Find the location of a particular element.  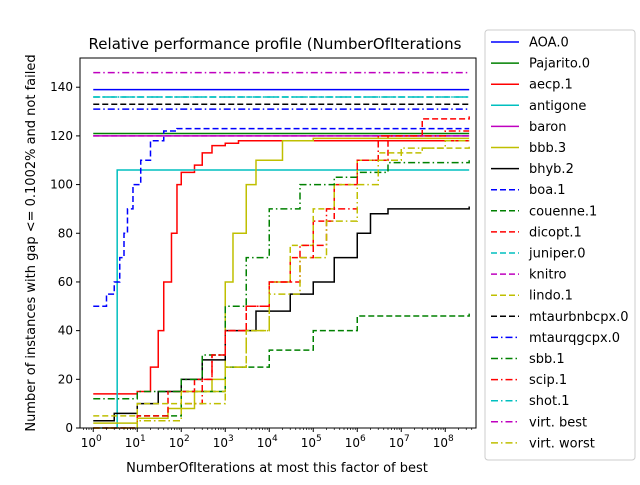

legend-label-0: AOA.0 is located at coordinates (549, 43).